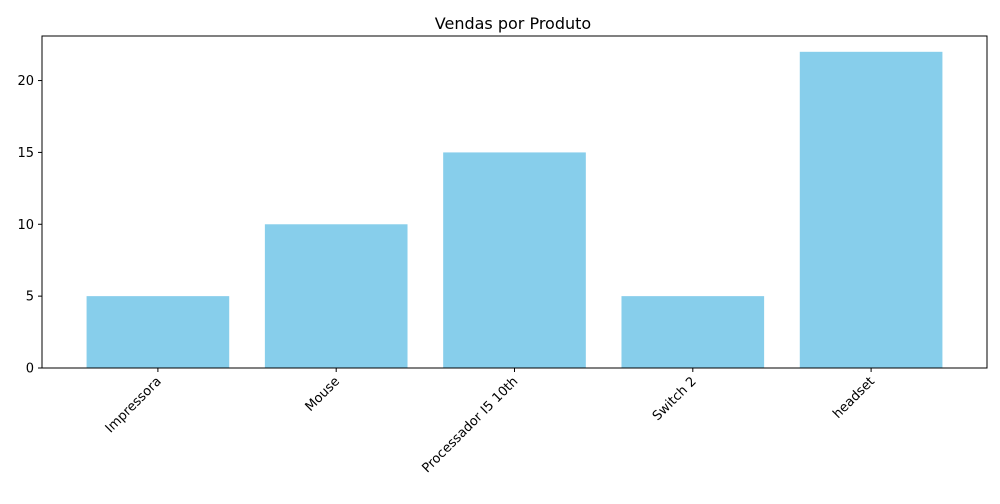 This screenshot has height=504, width=1000. What do you see at coordinates (30, 369) in the screenshot?
I see `y-tick-label-0: 0` at bounding box center [30, 369].